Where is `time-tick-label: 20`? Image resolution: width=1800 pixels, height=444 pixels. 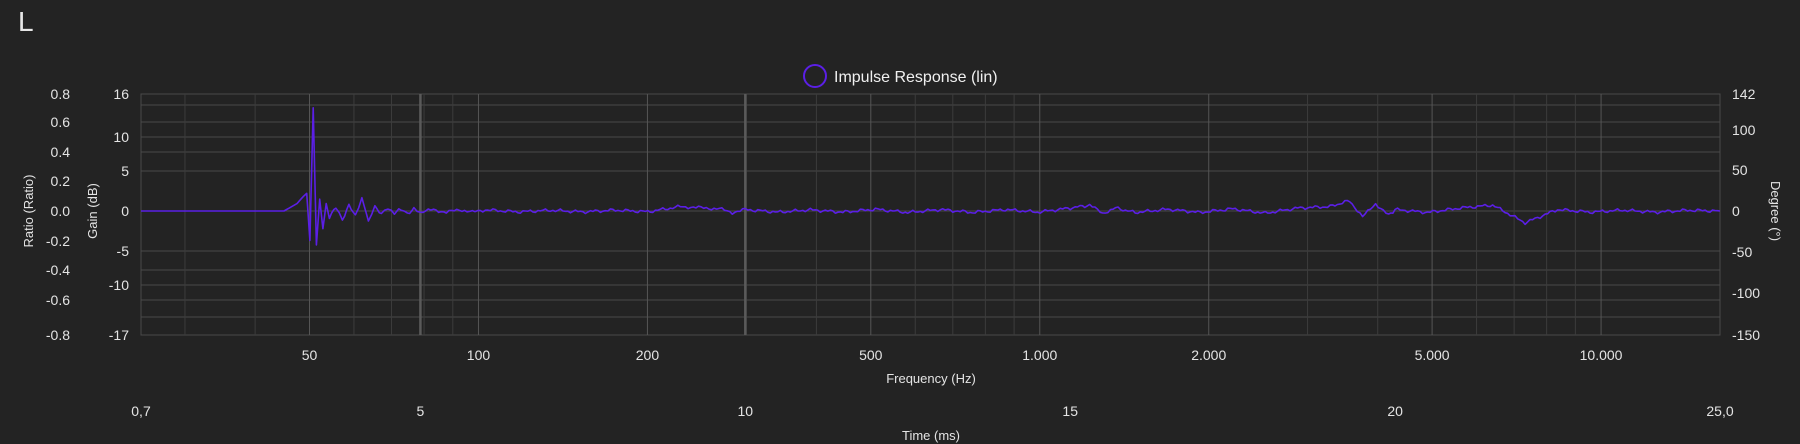
time-tick-label: 20 is located at coordinates (1395, 411).